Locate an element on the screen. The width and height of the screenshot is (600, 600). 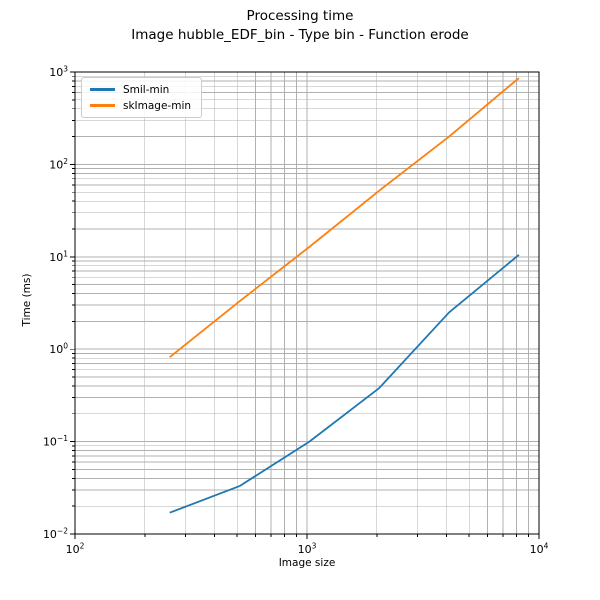
legend-item: Smil-min is located at coordinates (140, 89).